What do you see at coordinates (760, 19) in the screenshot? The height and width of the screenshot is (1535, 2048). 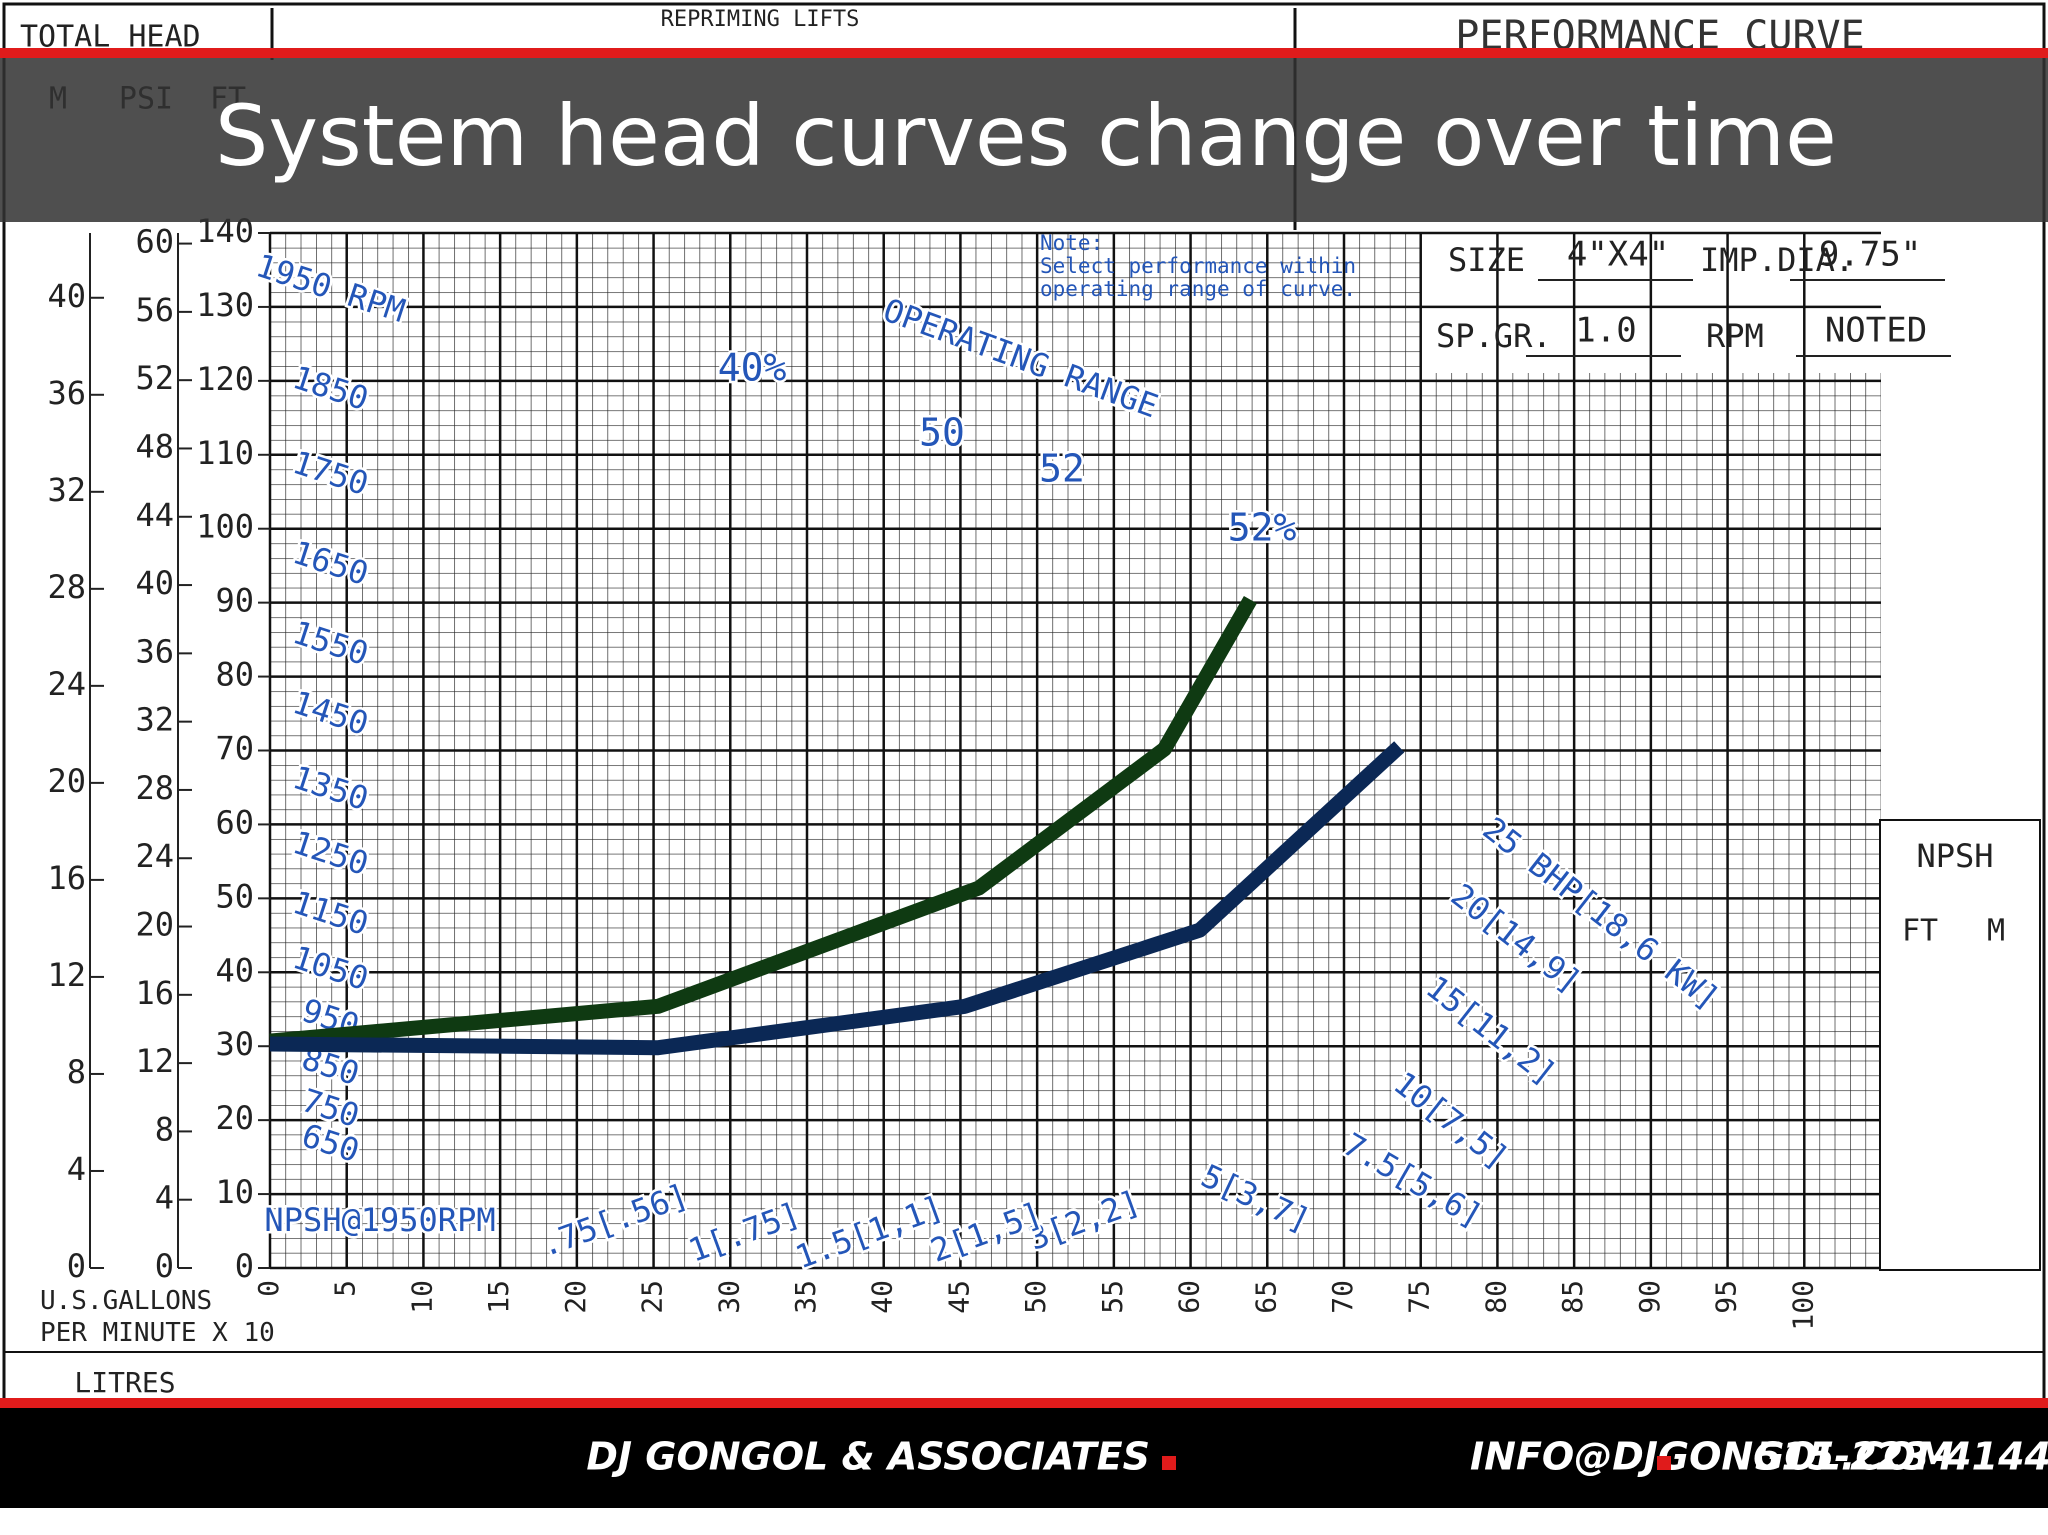 I see `repriming-lifts: REPRIMING LIFTS` at bounding box center [760, 19].